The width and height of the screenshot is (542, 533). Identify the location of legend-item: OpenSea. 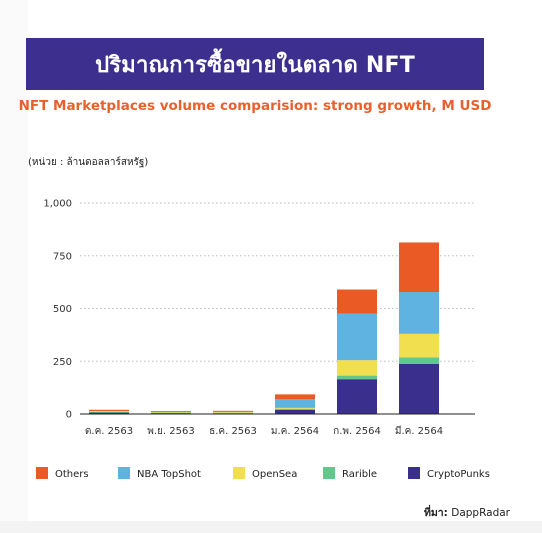
(265, 473).